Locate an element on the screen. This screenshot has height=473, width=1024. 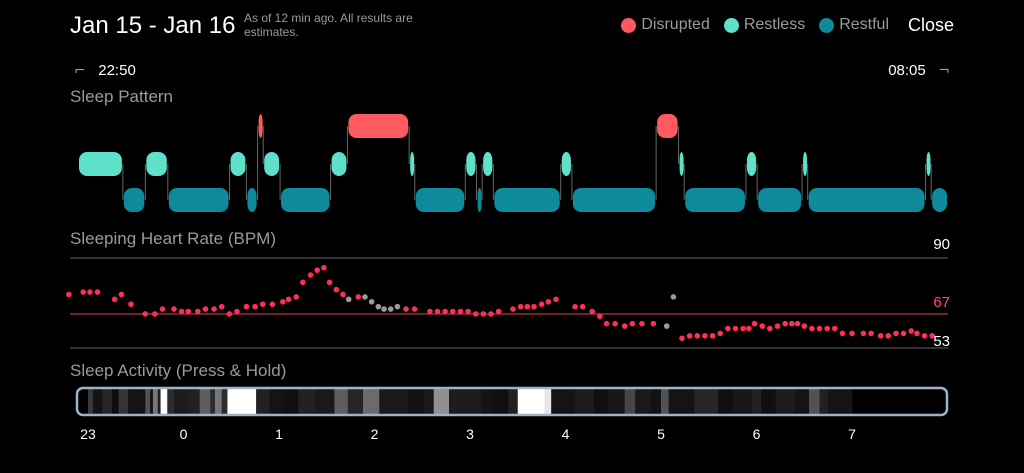
activity-bar-frame is located at coordinates (512, 401).